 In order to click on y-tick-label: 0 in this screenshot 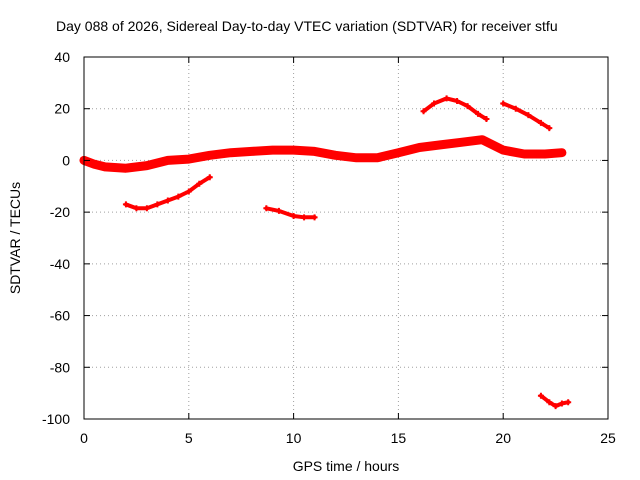, I will do `click(66, 160)`.